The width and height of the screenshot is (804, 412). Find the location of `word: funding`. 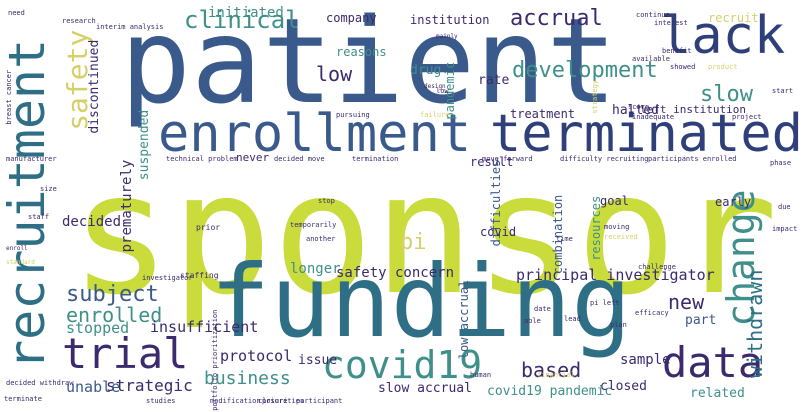

word: funding is located at coordinates (421, 301).